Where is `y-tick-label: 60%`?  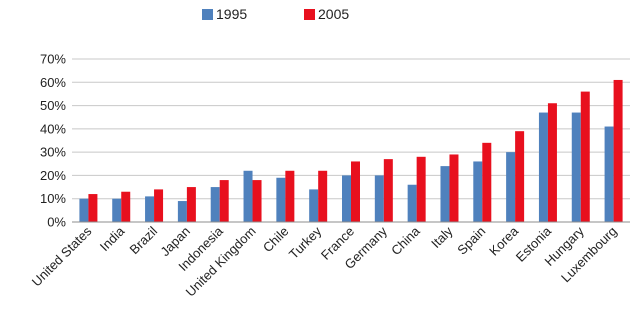
y-tick-label: 60% is located at coordinates (53, 82).